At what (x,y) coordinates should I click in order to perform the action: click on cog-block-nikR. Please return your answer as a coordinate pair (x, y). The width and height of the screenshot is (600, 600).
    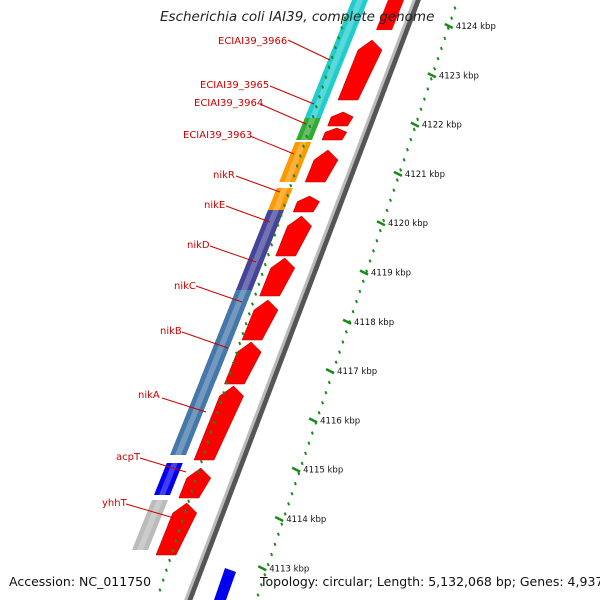
    Looking at the image, I should click on (280, 200).